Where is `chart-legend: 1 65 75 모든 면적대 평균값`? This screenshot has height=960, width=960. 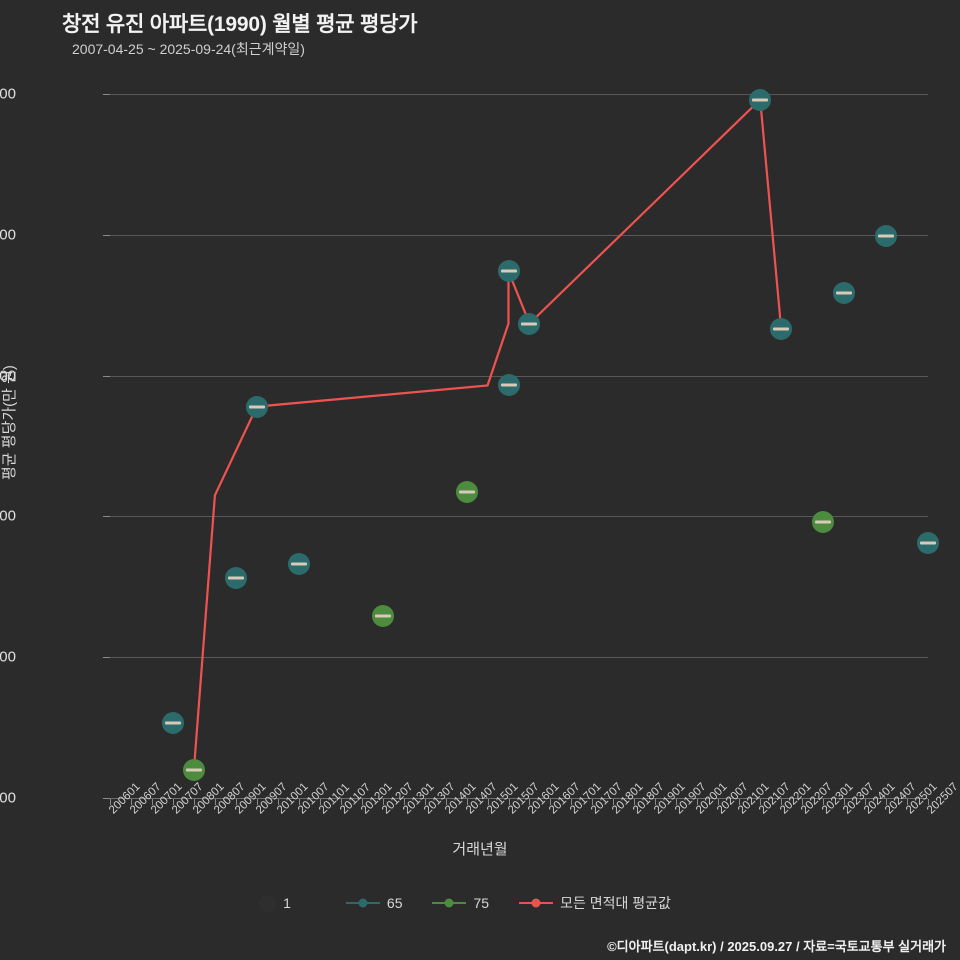 chart-legend: 1 65 75 모든 면적대 평균값 is located at coordinates (480, 903).